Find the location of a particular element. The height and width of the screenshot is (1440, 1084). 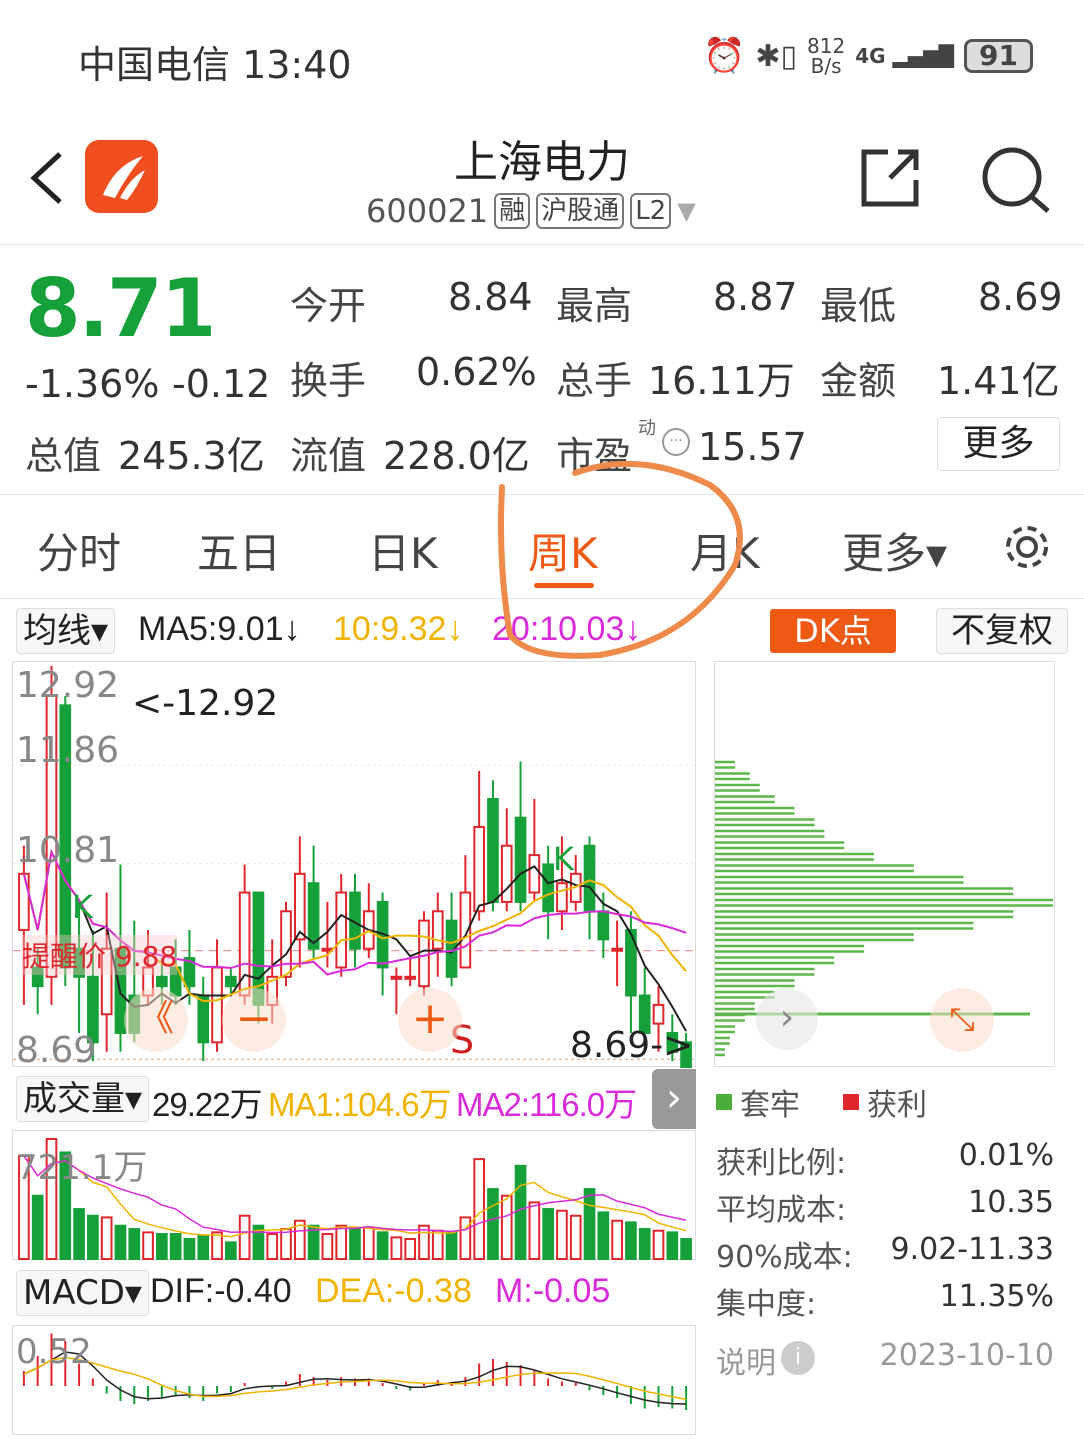

open-label: 今开 is located at coordinates (328, 306).